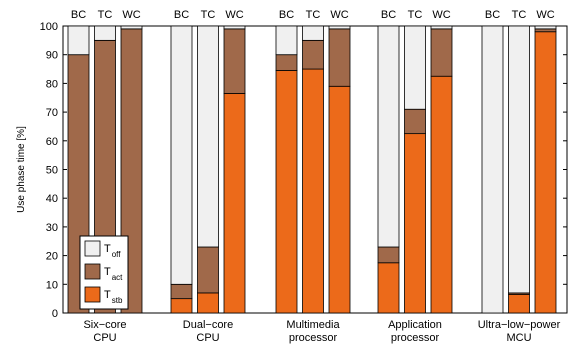 The width and height of the screenshot is (576, 348). I want to click on y-tick-label: 10, so click(52, 285).